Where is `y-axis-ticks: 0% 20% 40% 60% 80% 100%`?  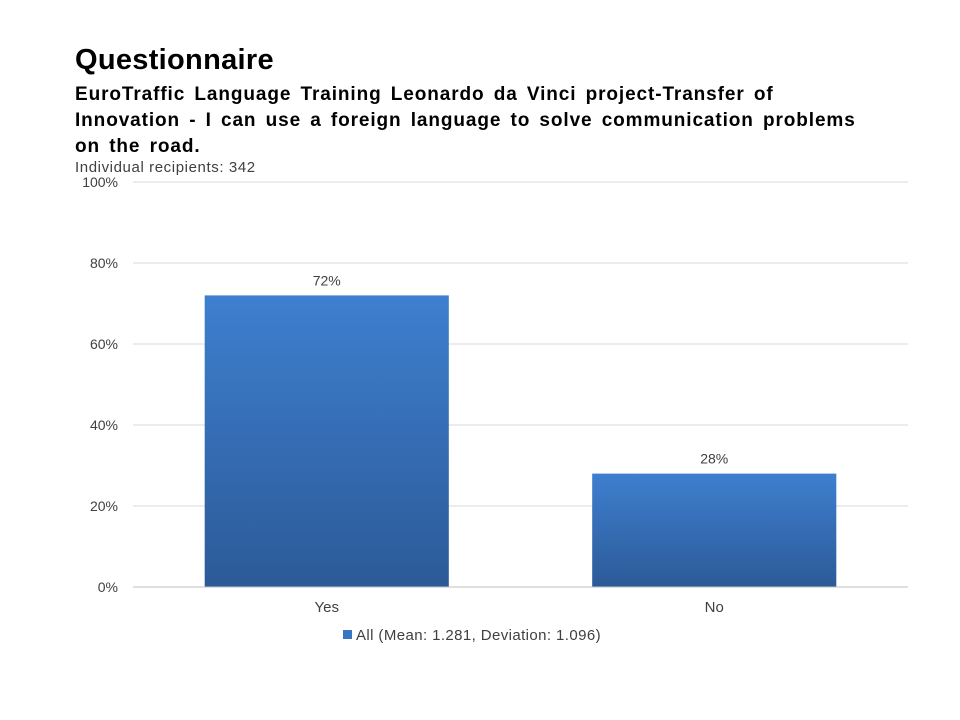 y-axis-ticks: 0% 20% 40% 60% 80% 100% is located at coordinates (100, 384).